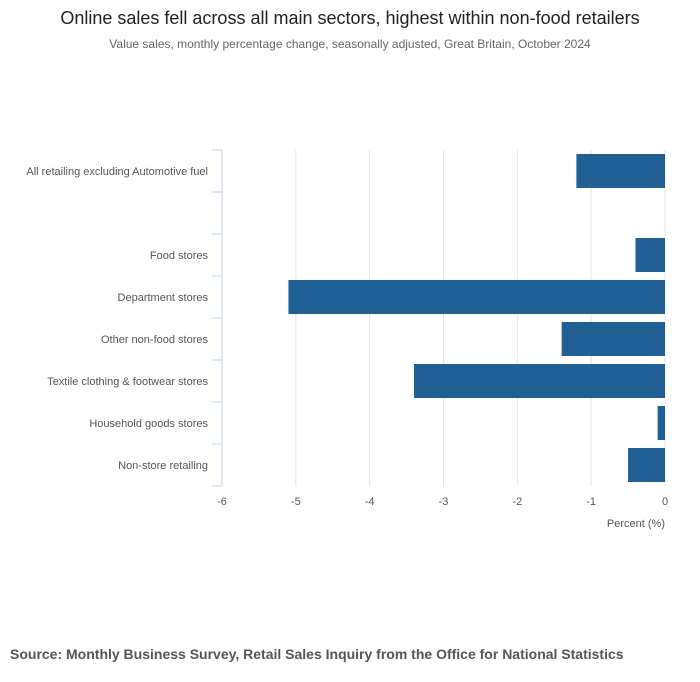 Image resolution: width=700 pixels, height=682 pixels. I want to click on x-tick-label: -5, so click(296, 502).